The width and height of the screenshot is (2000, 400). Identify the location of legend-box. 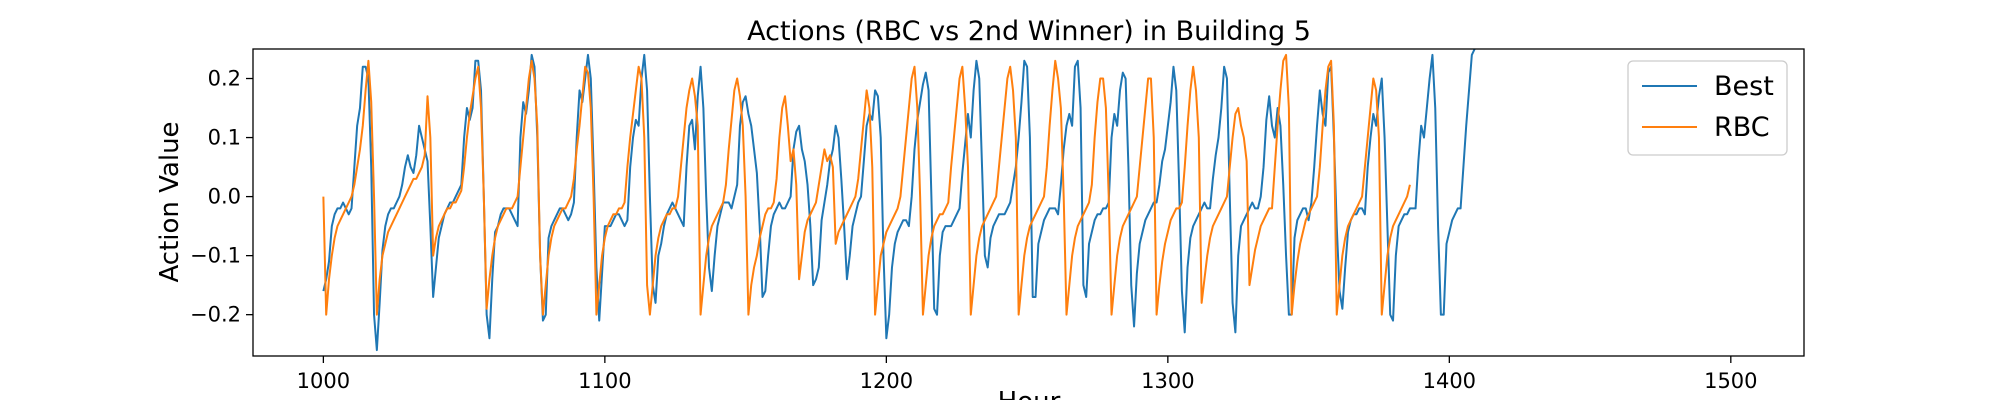
(1707, 108).